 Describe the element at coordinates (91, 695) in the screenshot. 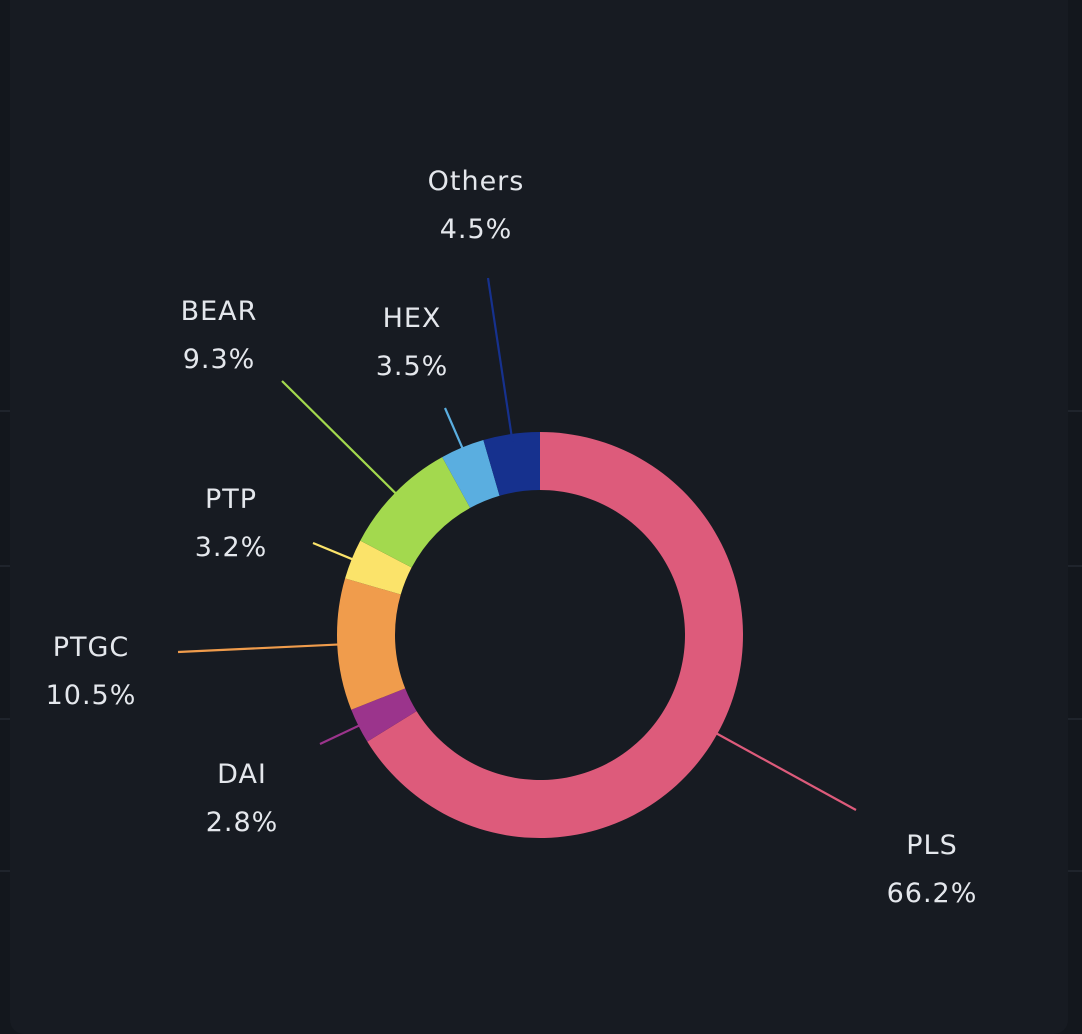

I see `slice-value-ptgc: 10.5%` at that location.